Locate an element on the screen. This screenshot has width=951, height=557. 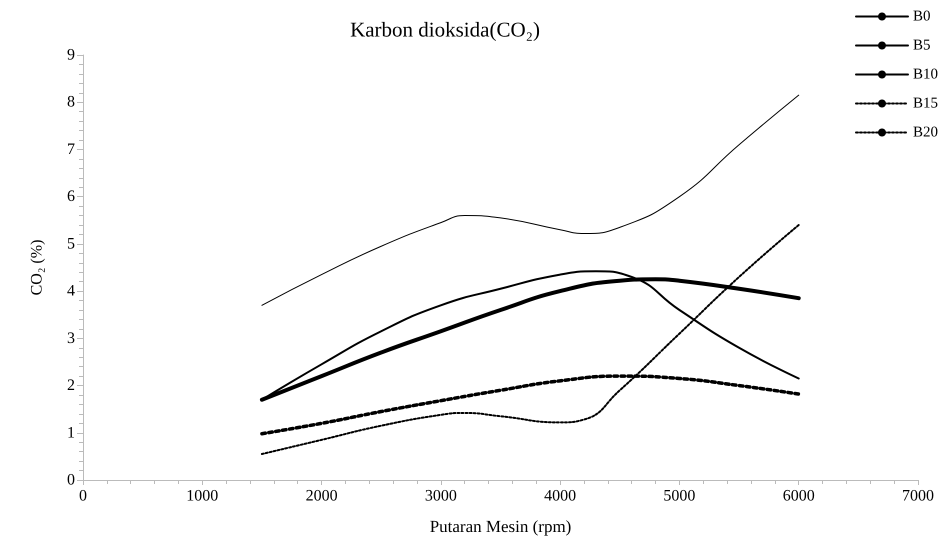
legend-label: B15 is located at coordinates (925, 104).